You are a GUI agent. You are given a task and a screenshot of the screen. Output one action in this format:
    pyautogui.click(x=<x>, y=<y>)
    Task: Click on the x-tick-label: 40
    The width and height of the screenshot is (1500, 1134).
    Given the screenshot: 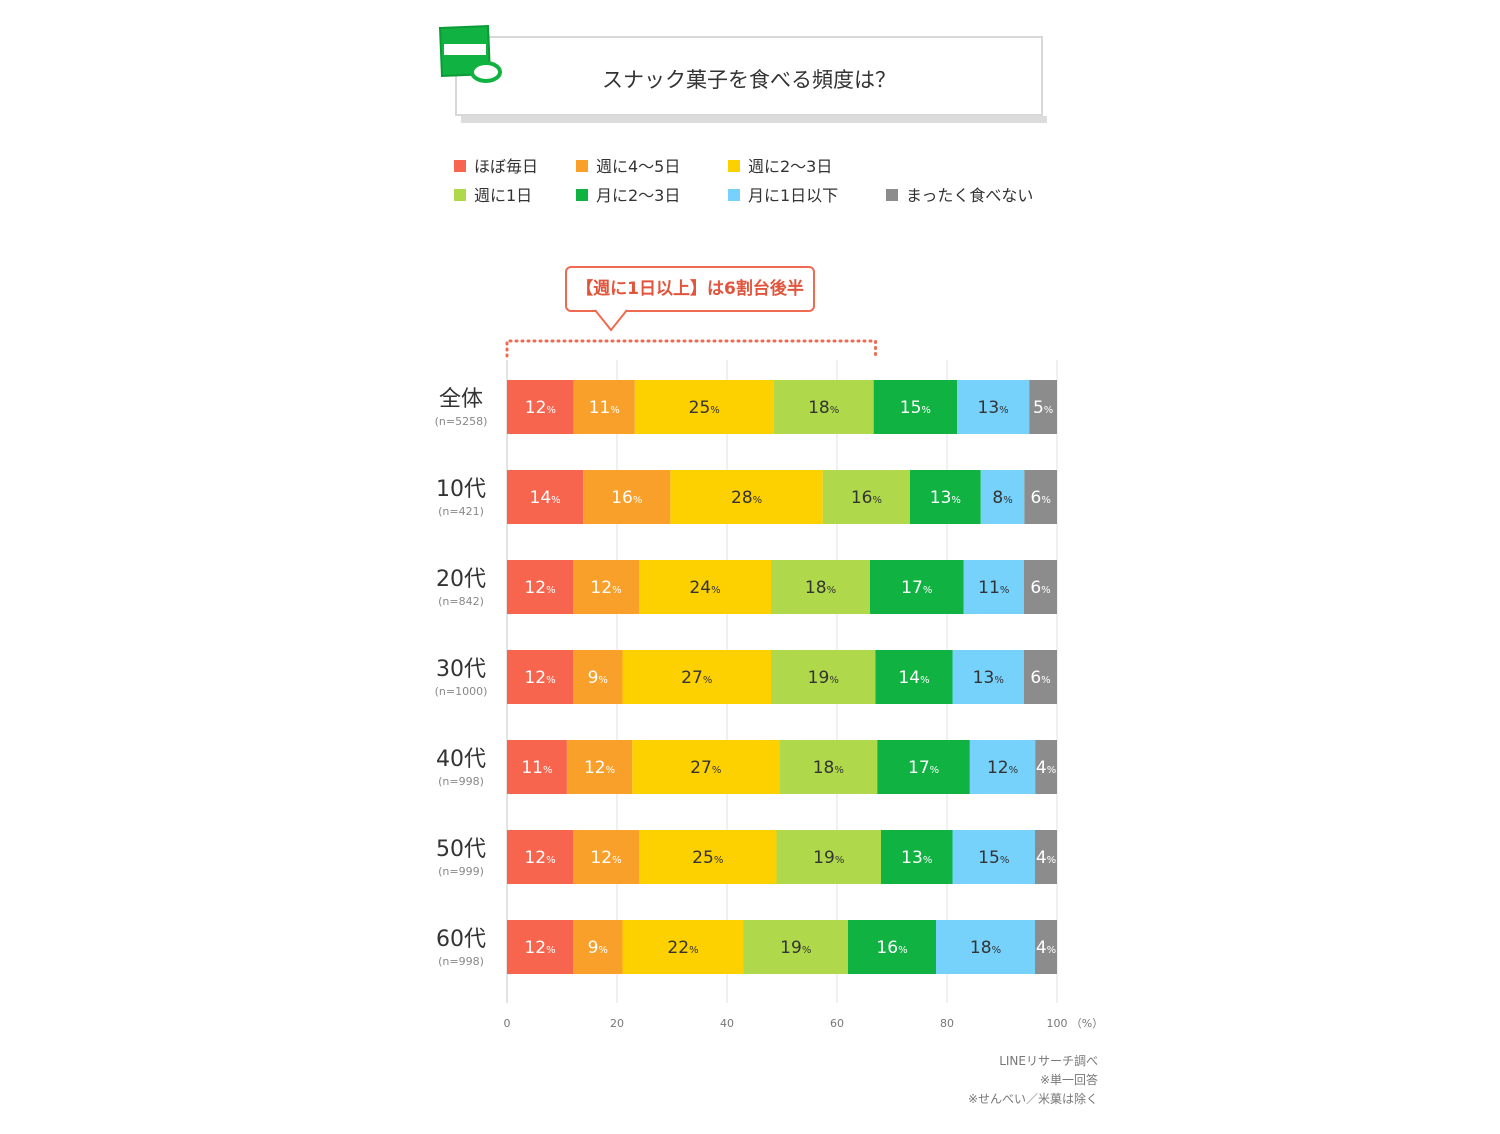 What is the action you would take?
    pyautogui.click(x=727, y=1023)
    